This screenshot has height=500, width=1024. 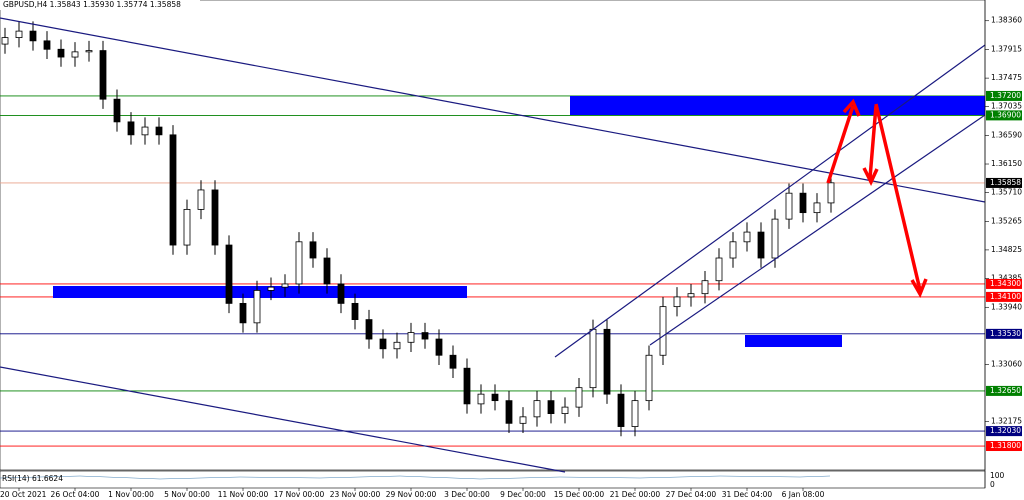 What do you see at coordinates (32, 478) in the screenshot?
I see `indicator-label: RSI(14) 61.6624` at bounding box center [32, 478].